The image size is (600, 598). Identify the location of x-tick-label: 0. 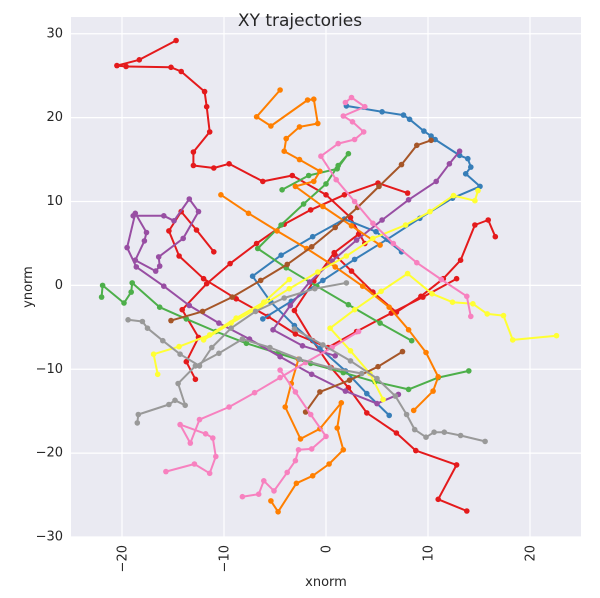
(327, 549).